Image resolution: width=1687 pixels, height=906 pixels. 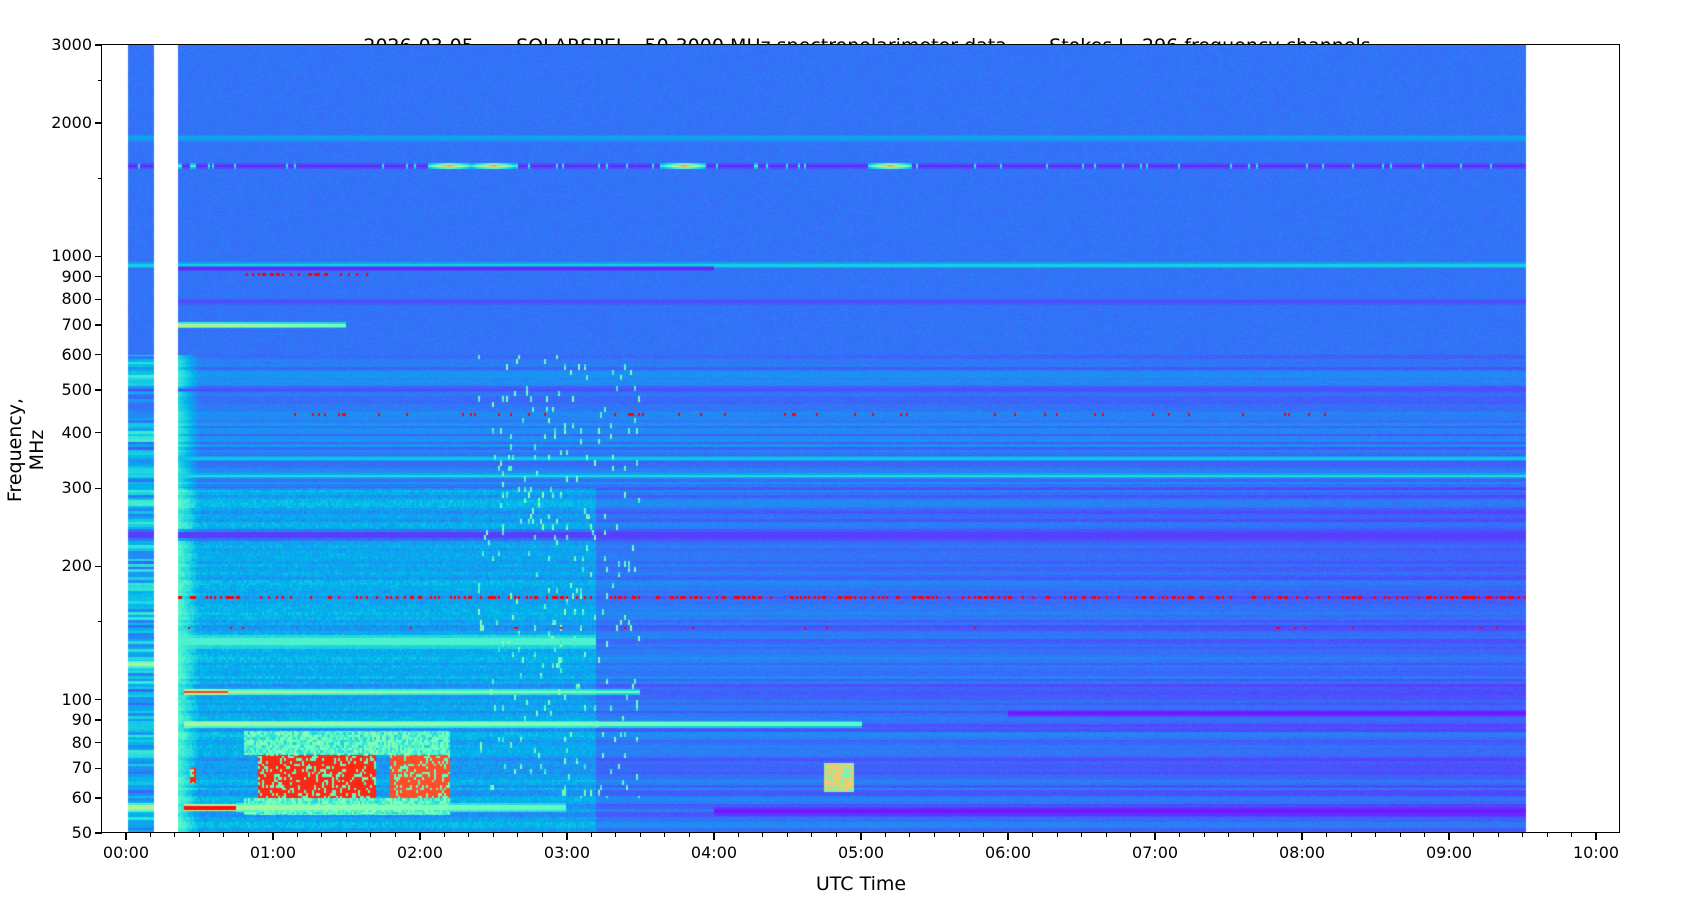 I want to click on y-tick-label: 400, so click(x=76, y=432).